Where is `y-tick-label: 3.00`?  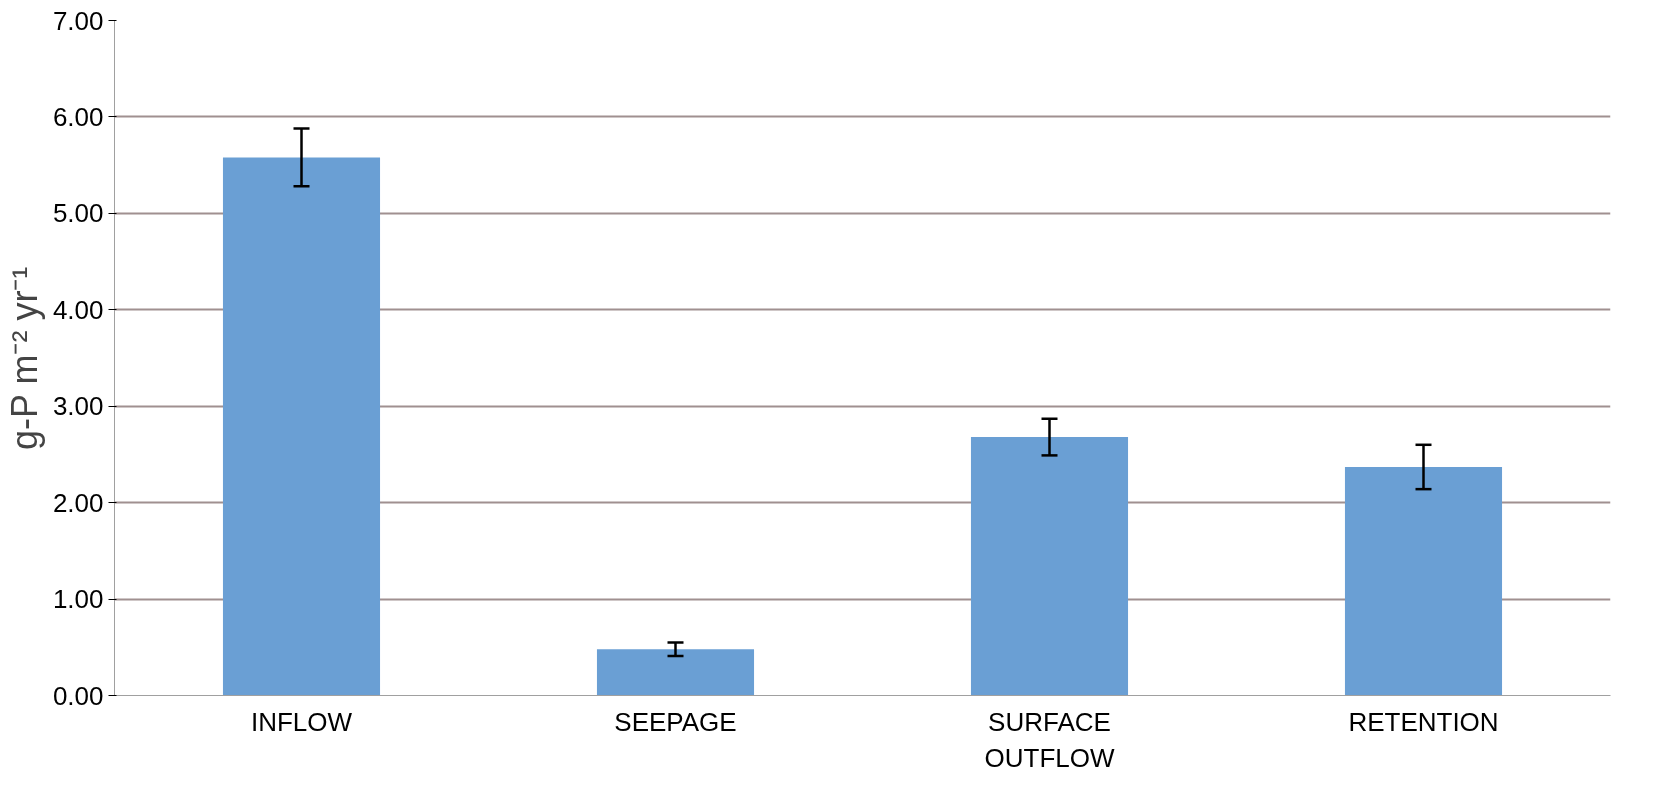
y-tick-label: 3.00 is located at coordinates (78, 406).